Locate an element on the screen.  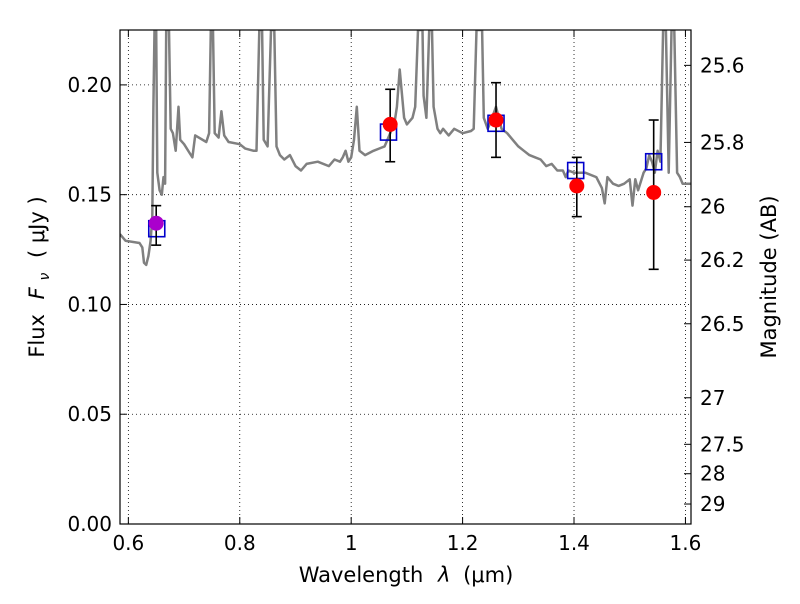
y2-tick-label: 26.2 is located at coordinates (722, 260).